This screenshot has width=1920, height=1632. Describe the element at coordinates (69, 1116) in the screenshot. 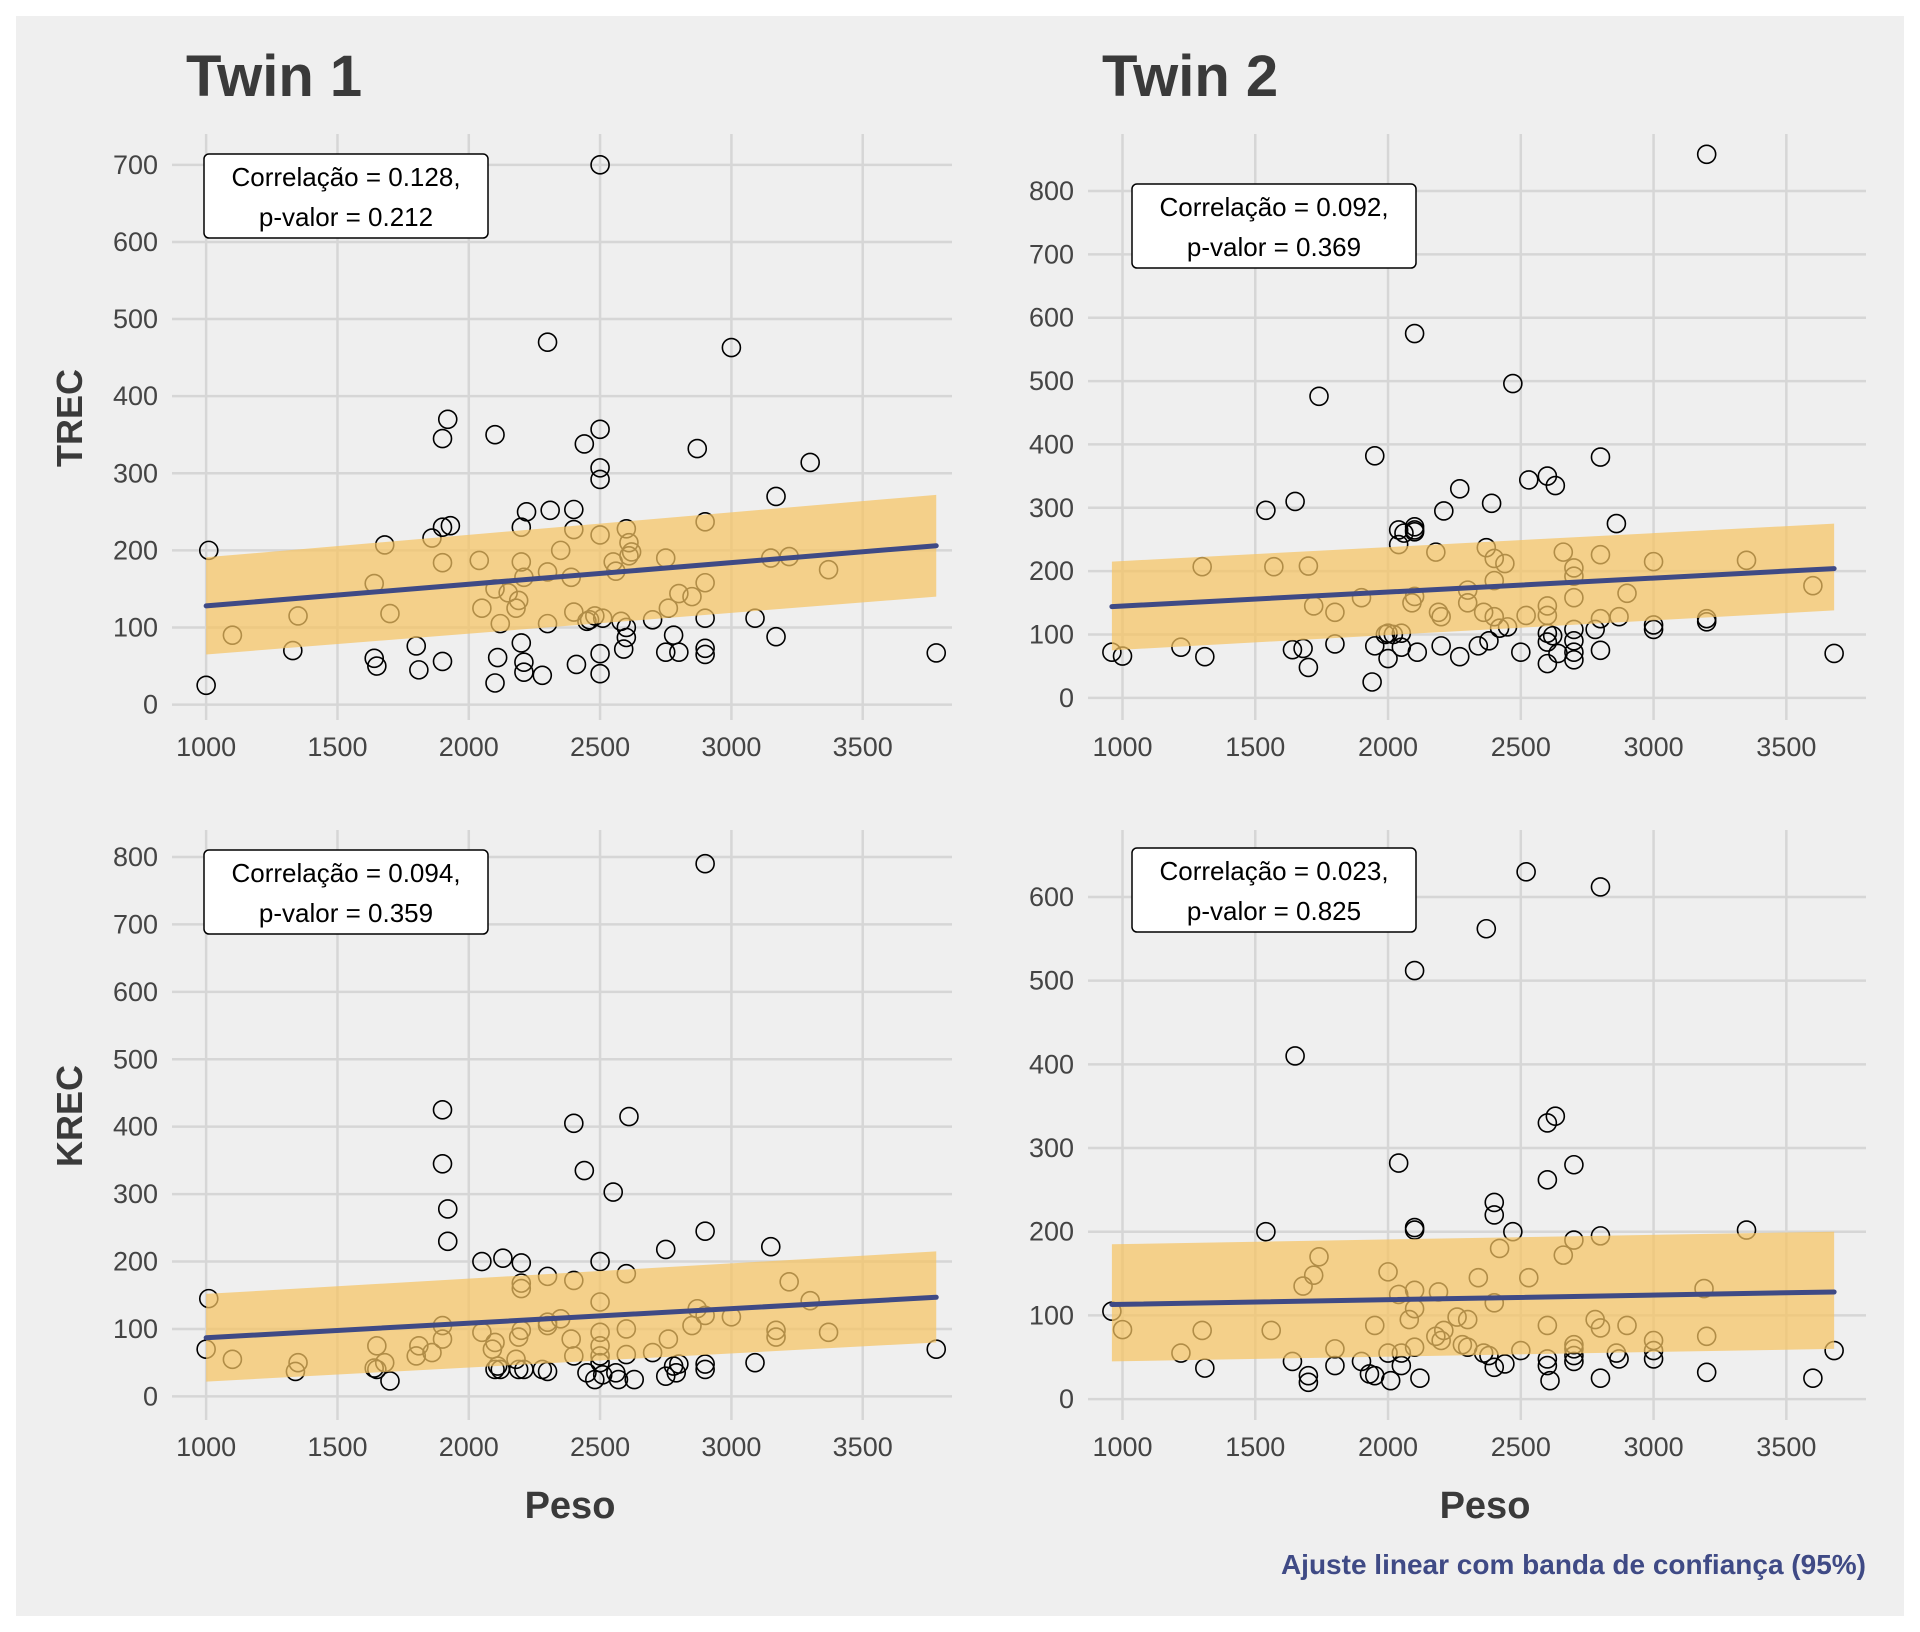

I see `row-label-krec: KREC` at that location.